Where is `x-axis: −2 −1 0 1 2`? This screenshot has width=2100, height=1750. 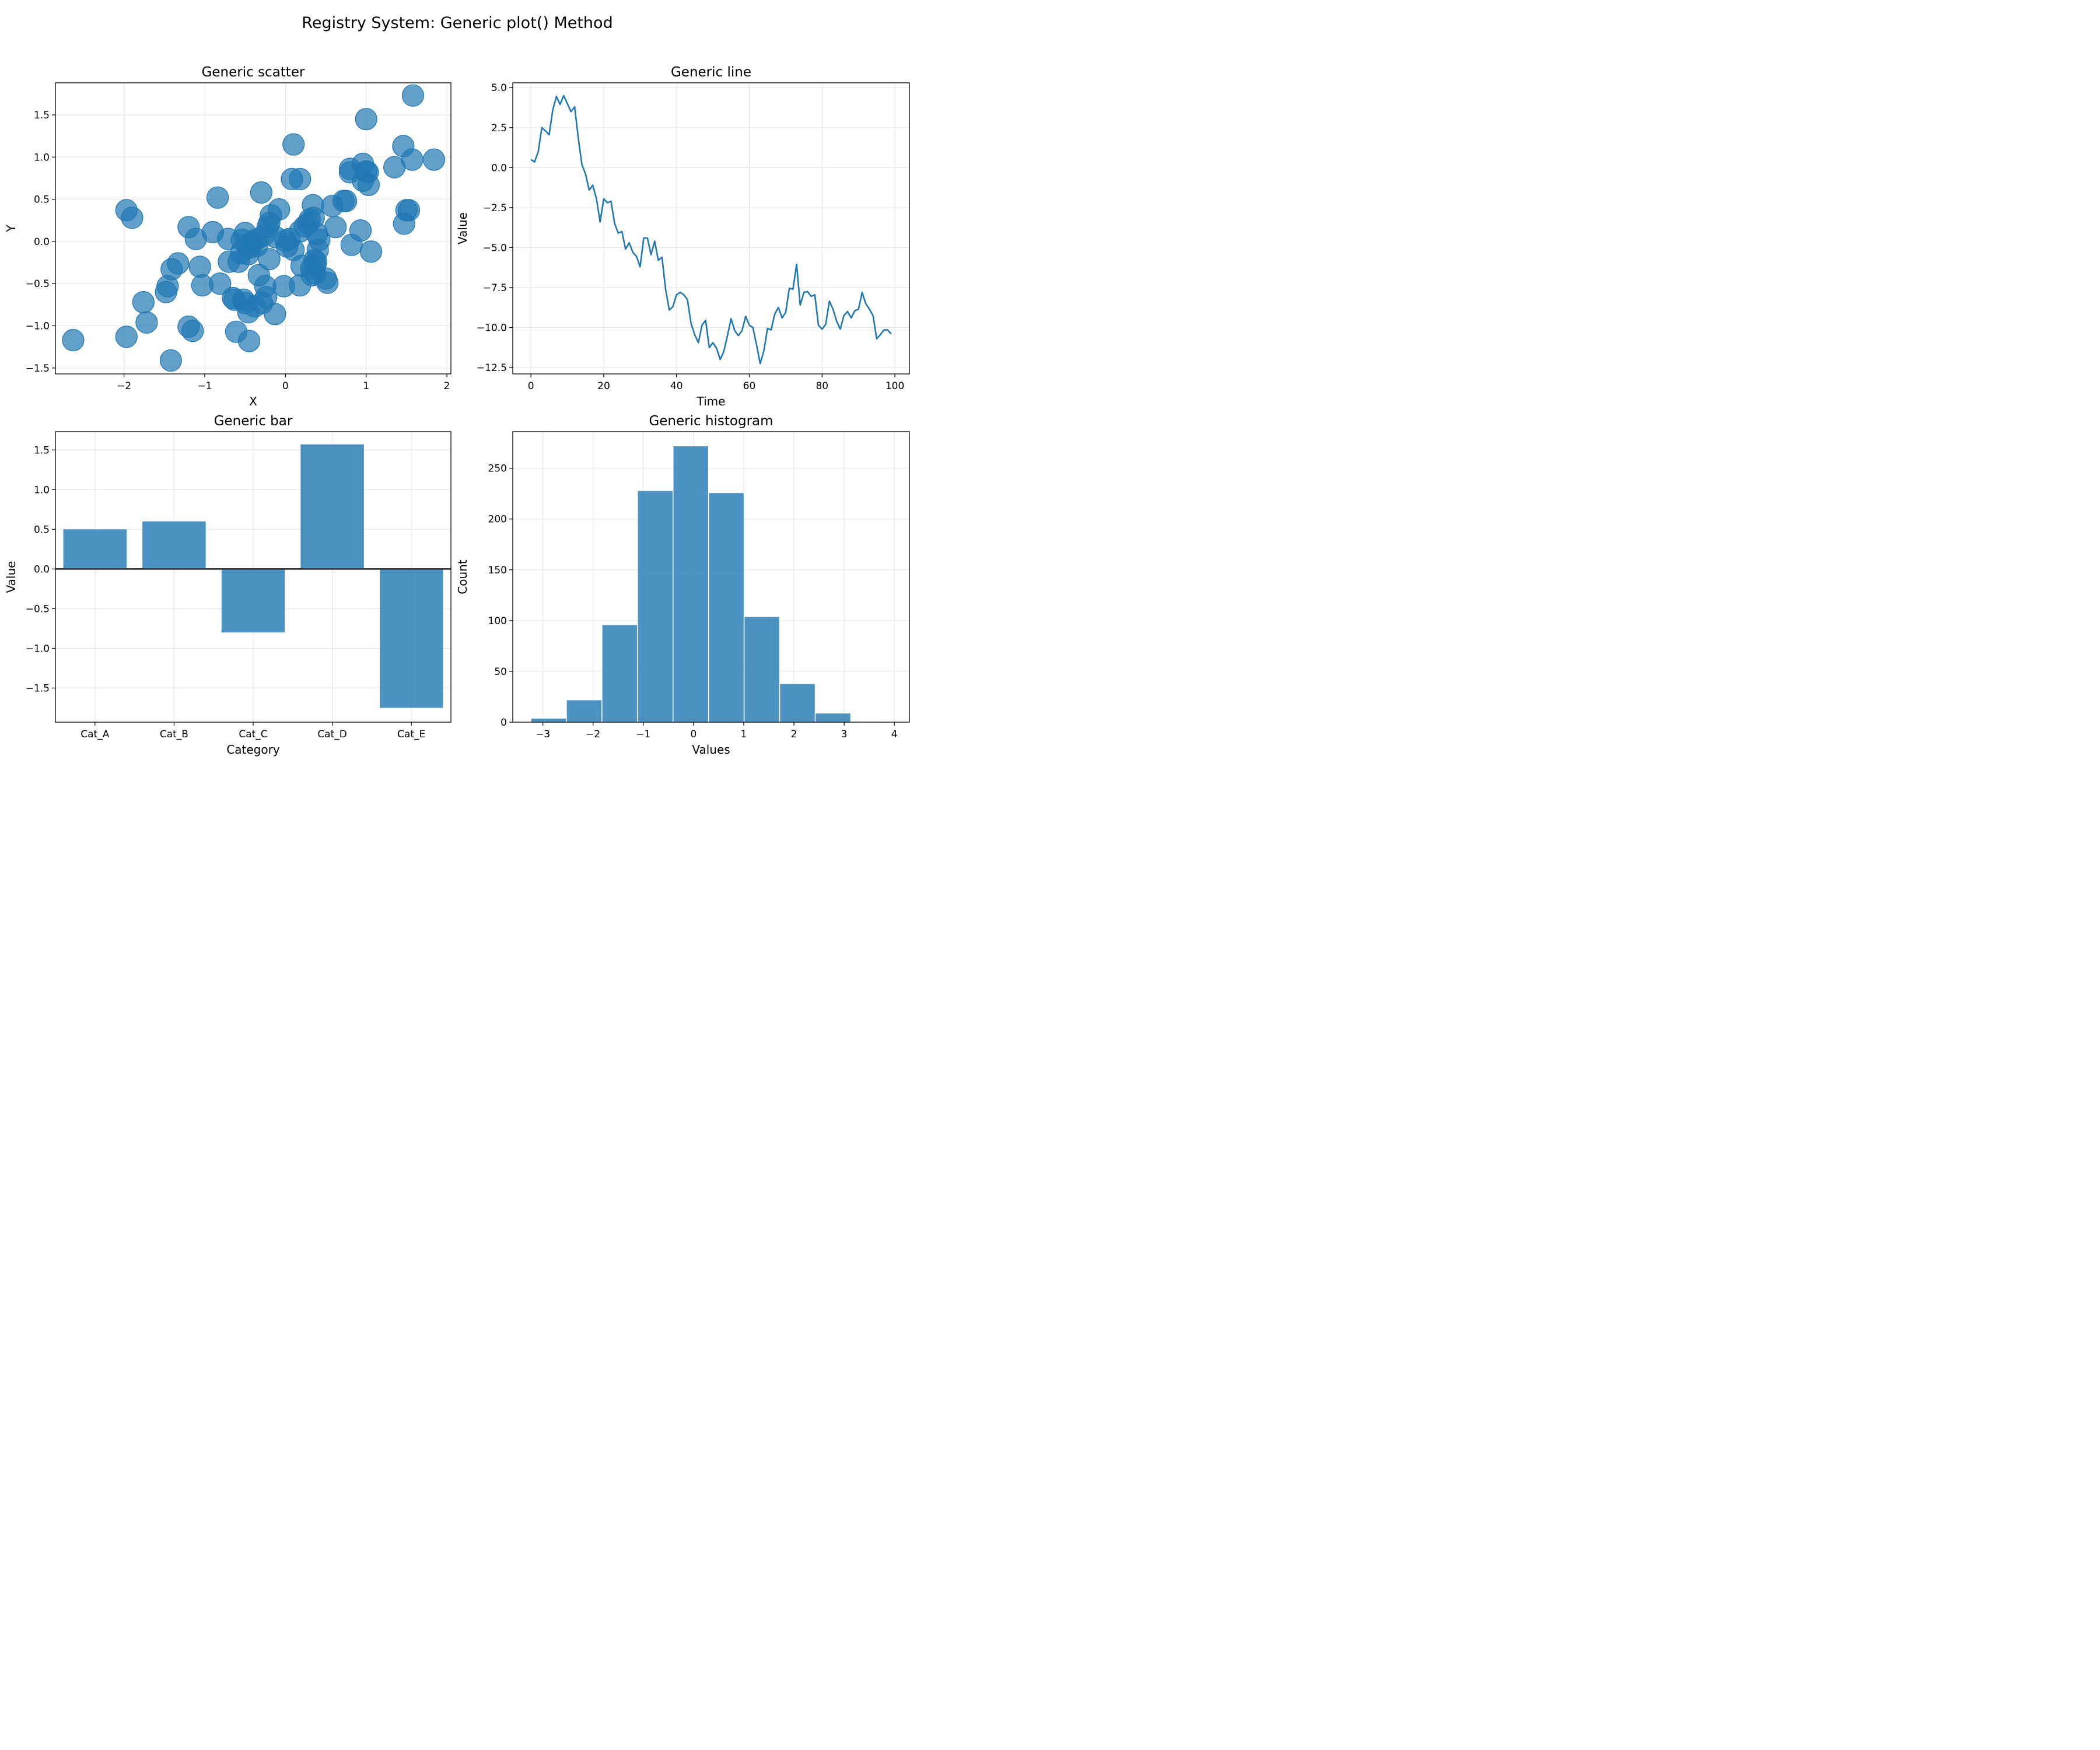
x-axis: −2 −1 0 1 2 is located at coordinates (283, 383).